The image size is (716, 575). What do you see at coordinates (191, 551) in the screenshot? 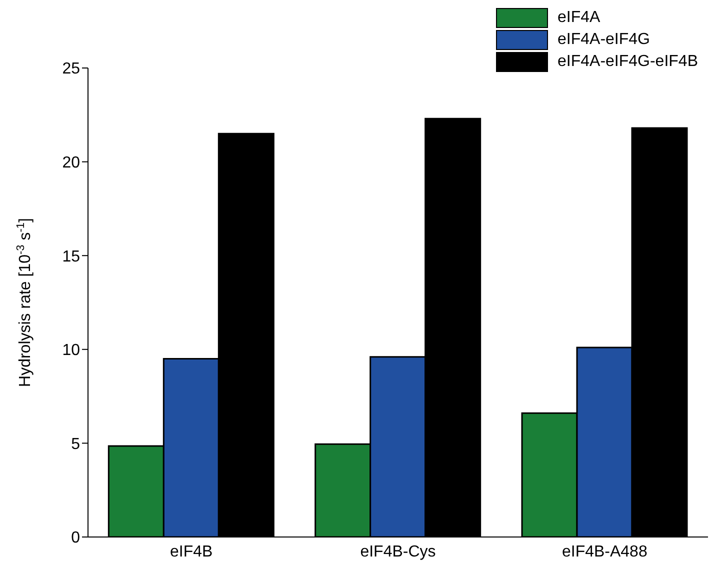
I see `x-tick-label: eIF4B` at bounding box center [191, 551].